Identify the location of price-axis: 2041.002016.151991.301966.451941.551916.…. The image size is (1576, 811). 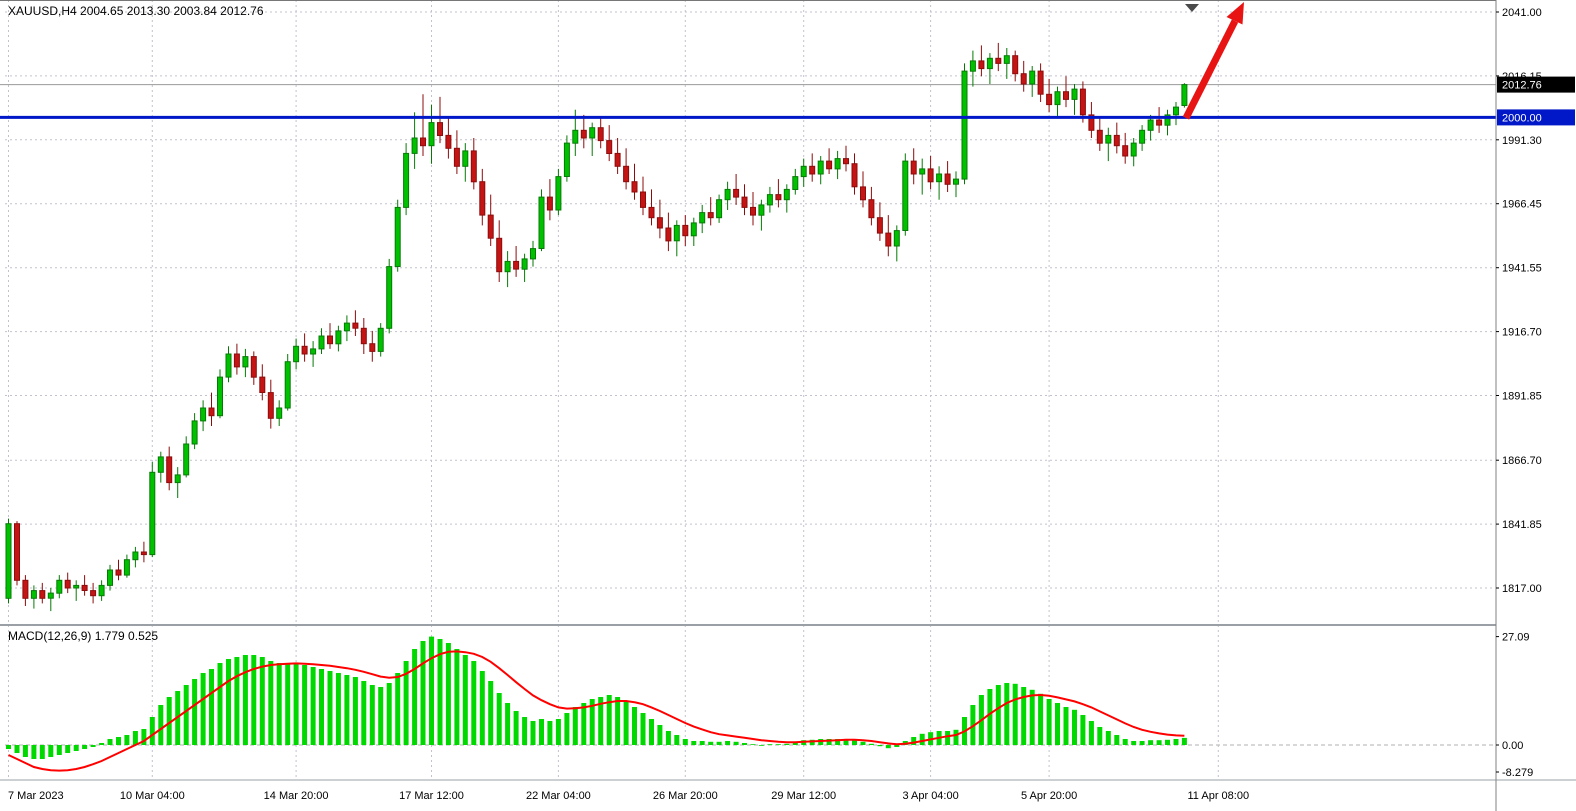
(1519, 301).